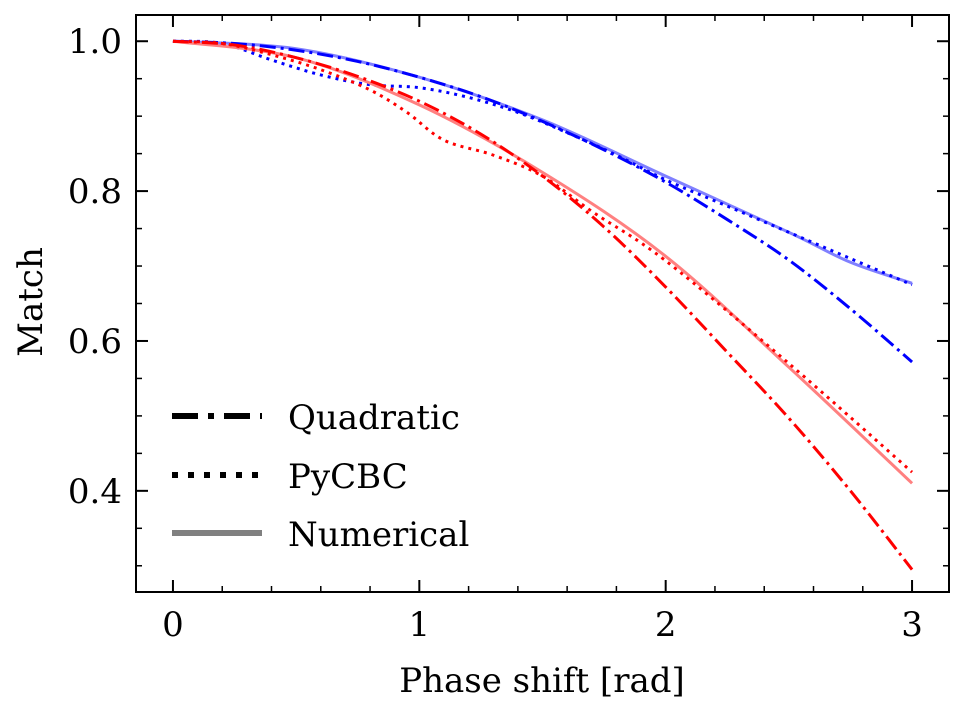 The width and height of the screenshot is (964, 717). Describe the element at coordinates (173, 625) in the screenshot. I see `x-tick-label: 0` at that location.